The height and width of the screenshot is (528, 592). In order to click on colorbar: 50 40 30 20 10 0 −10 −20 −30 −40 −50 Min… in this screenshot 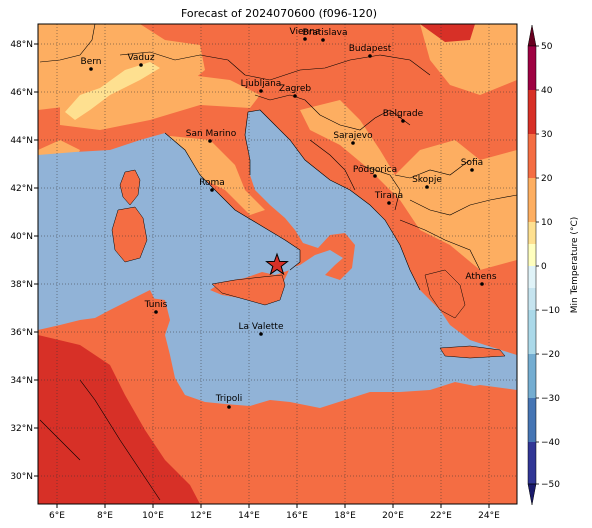, I will do `click(553, 265)`.